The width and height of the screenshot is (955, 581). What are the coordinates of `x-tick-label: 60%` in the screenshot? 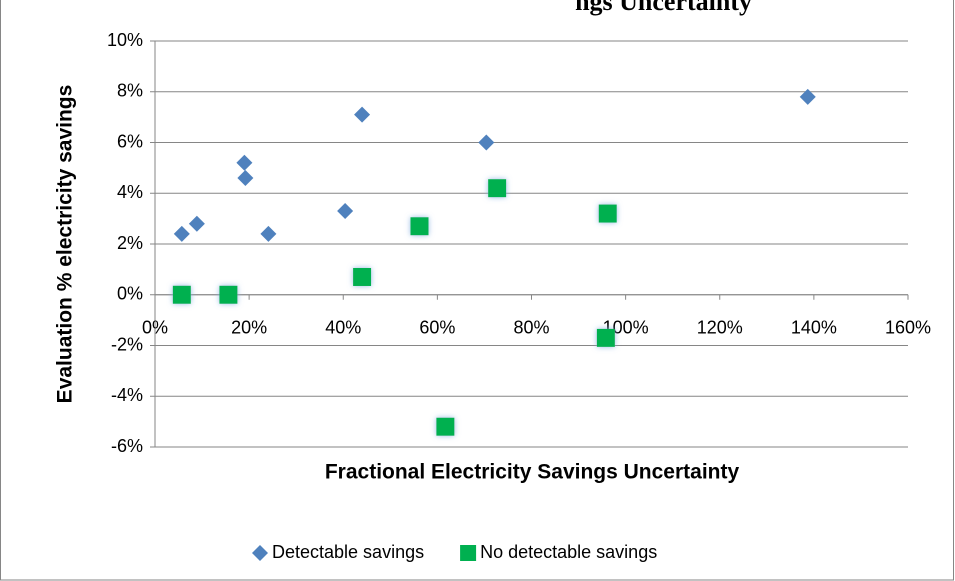 It's located at (437, 328).